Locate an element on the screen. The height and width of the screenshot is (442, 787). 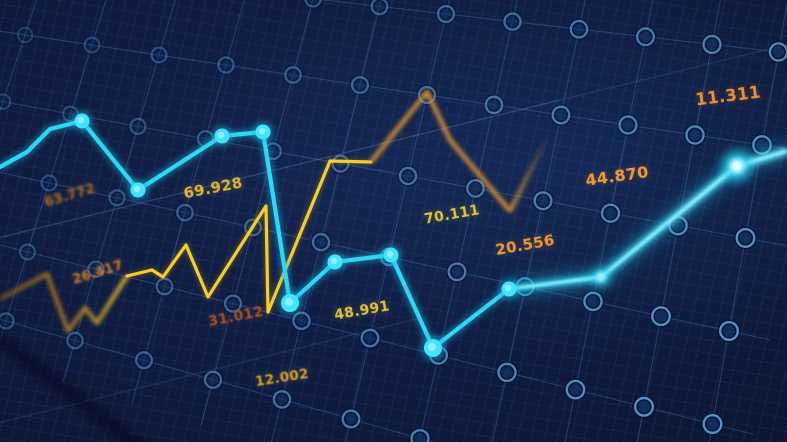
value-label: 11.311 is located at coordinates (728, 96).